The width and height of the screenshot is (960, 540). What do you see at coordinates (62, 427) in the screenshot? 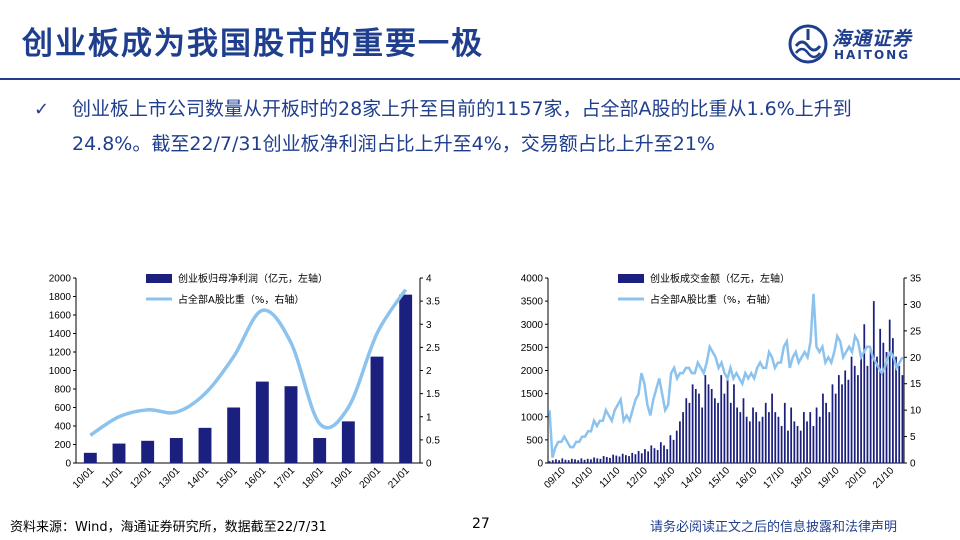
I see `y-left-tick-label: 400` at bounding box center [62, 427].